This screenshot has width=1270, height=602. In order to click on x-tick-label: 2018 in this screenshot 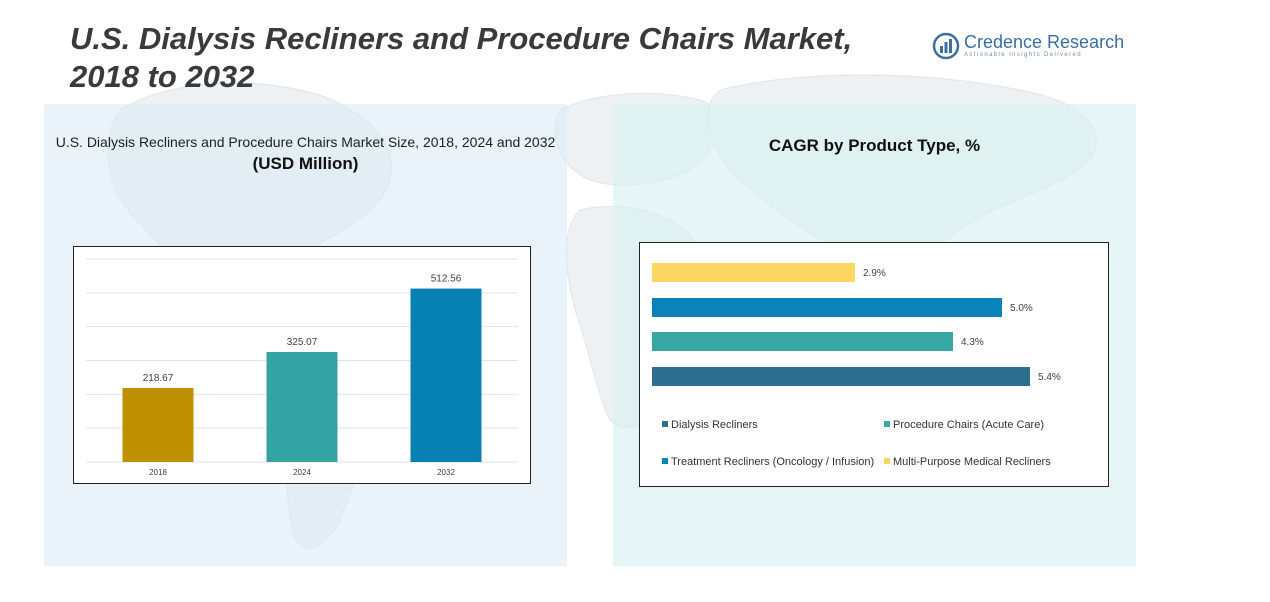, I will do `click(158, 472)`.